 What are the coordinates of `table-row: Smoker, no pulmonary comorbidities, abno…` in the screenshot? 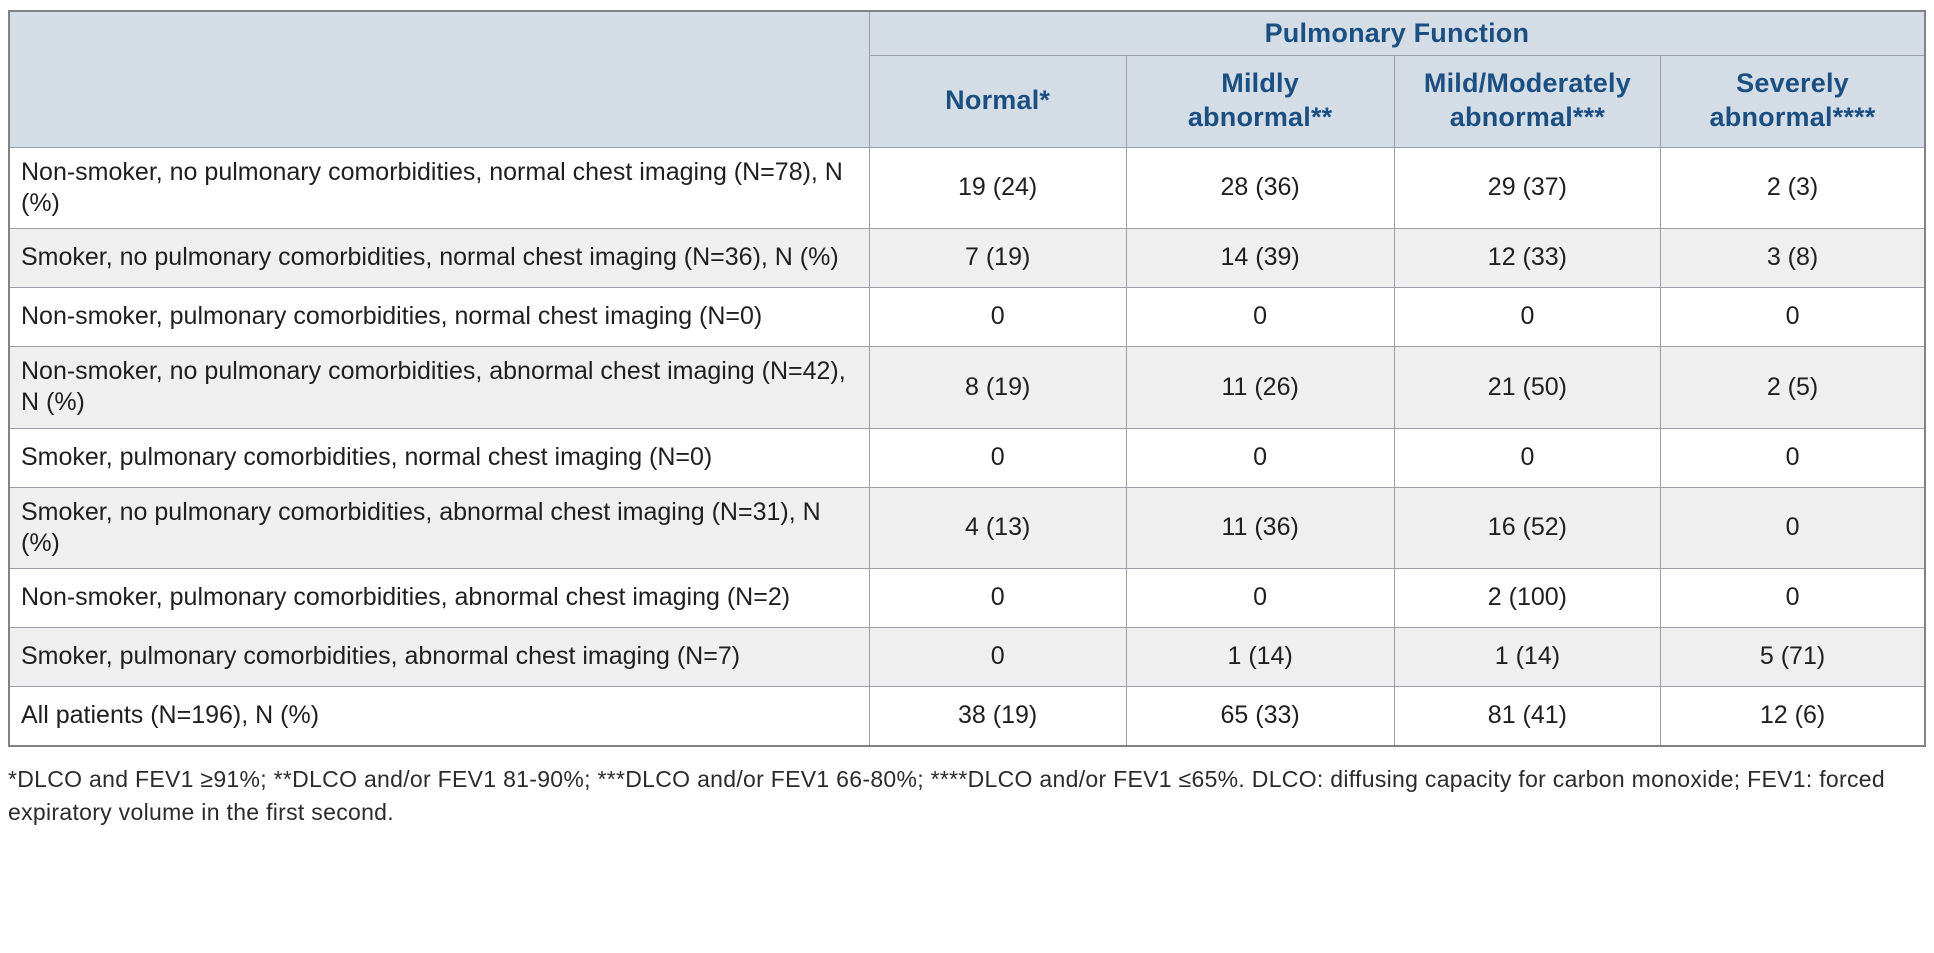 It's located at (967, 527).